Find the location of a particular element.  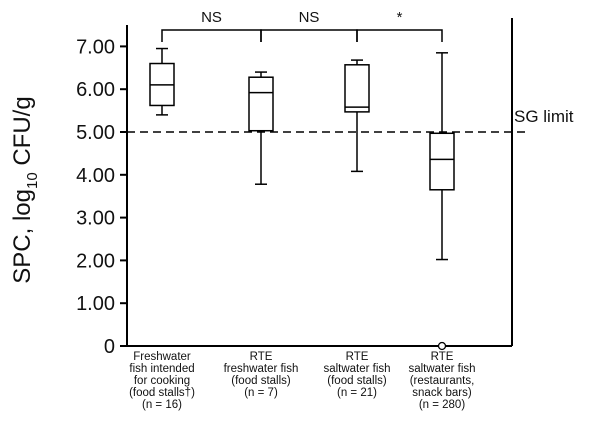

significance-label: * is located at coordinates (400, 17).